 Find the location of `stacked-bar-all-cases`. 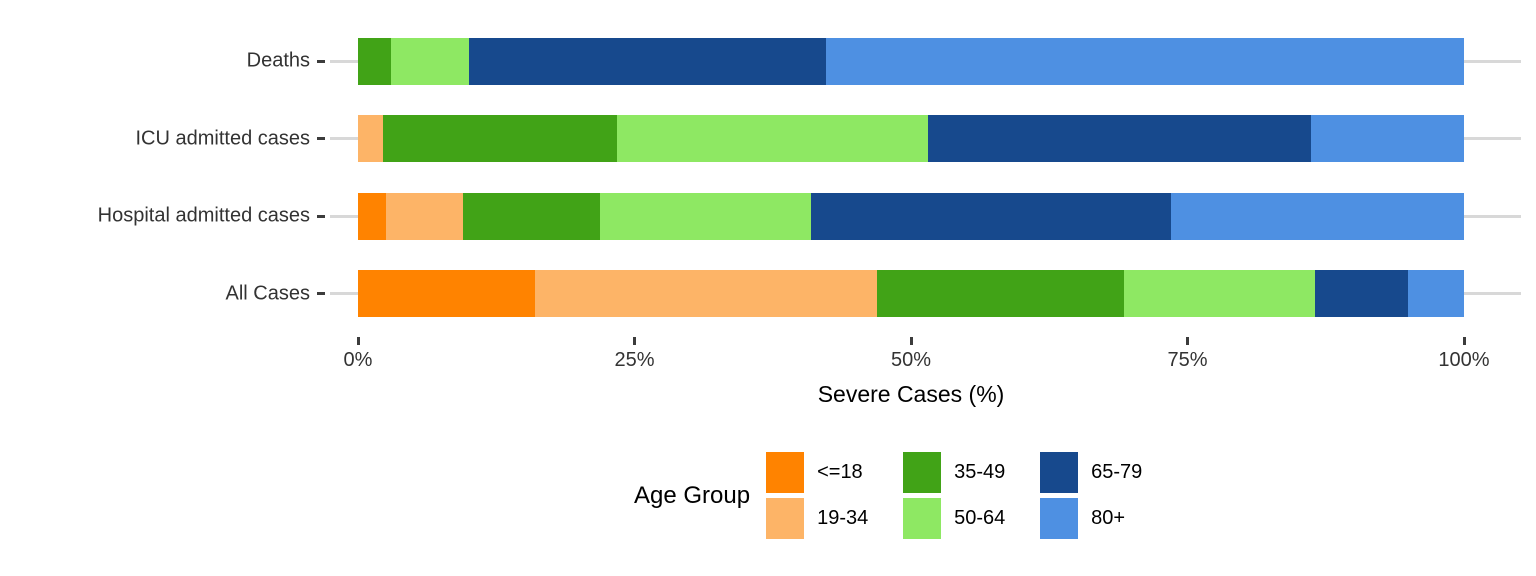

stacked-bar-all-cases is located at coordinates (911, 293).